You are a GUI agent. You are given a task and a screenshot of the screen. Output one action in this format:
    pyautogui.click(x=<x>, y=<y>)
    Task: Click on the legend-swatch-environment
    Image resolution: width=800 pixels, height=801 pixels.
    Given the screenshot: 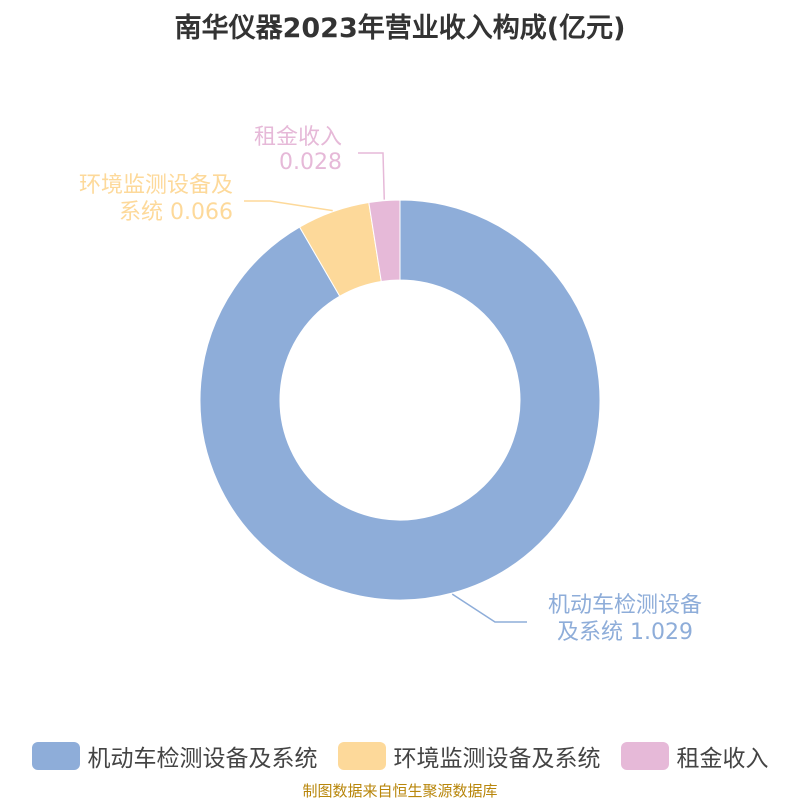 What is the action you would take?
    pyautogui.click(x=361, y=756)
    